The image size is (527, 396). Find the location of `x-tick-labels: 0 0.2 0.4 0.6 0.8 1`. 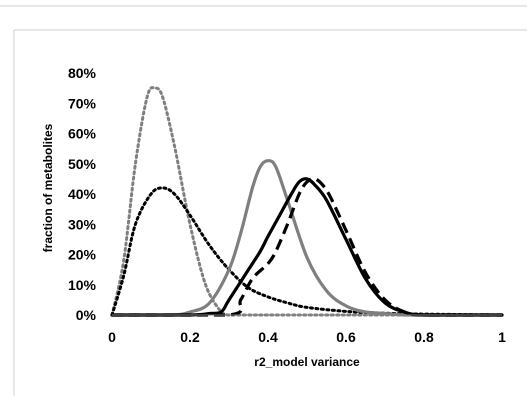

x-tick-labels: 0 0.2 0.4 0.6 0.8 1 is located at coordinates (307, 337).